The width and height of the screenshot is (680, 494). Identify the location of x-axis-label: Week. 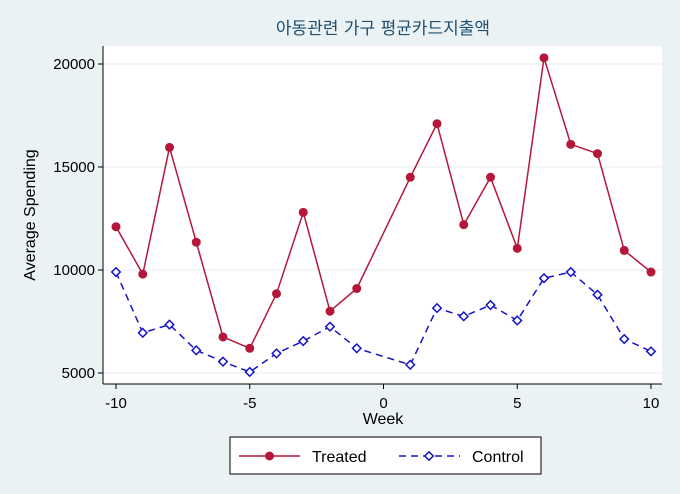
(384, 419).